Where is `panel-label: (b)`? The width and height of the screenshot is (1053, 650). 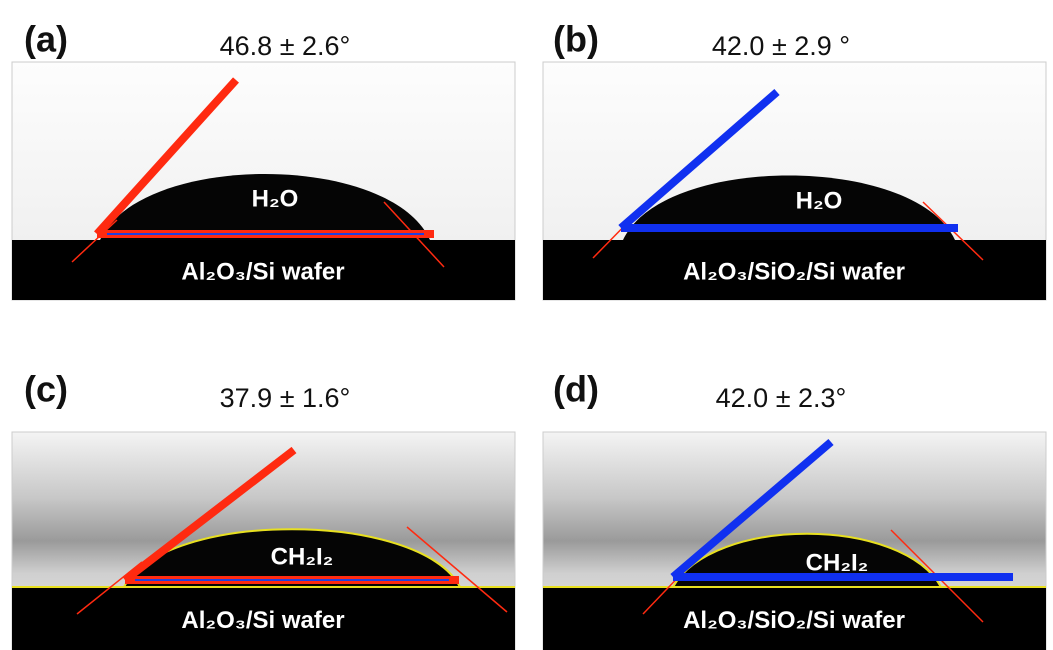 panel-label: (b) is located at coordinates (576, 39).